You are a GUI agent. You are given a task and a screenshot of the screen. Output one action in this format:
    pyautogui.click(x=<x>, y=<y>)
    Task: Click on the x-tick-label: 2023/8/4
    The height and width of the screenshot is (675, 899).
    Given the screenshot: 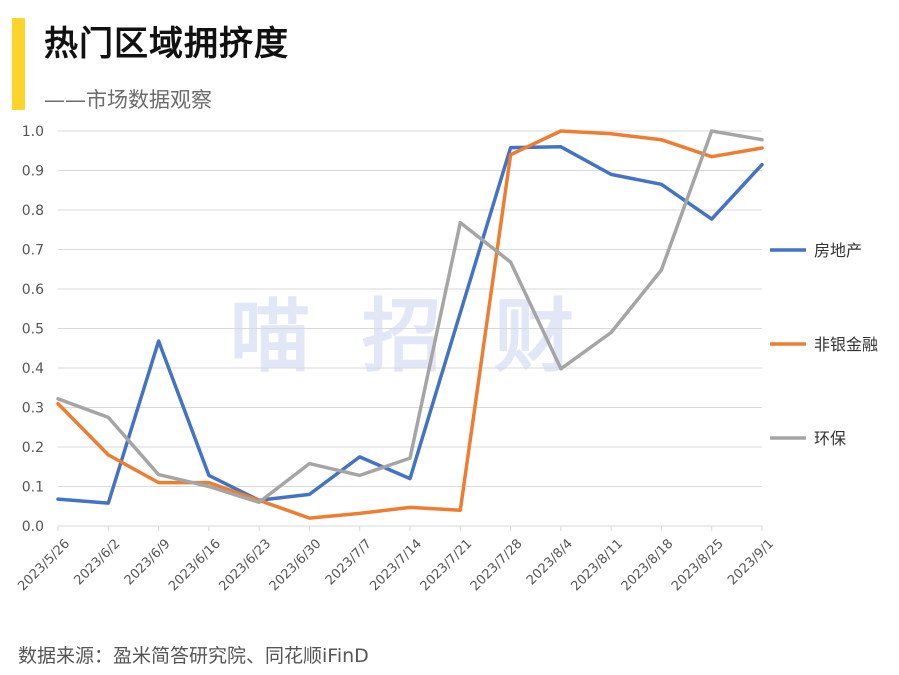 What is the action you would take?
    pyautogui.click(x=550, y=562)
    